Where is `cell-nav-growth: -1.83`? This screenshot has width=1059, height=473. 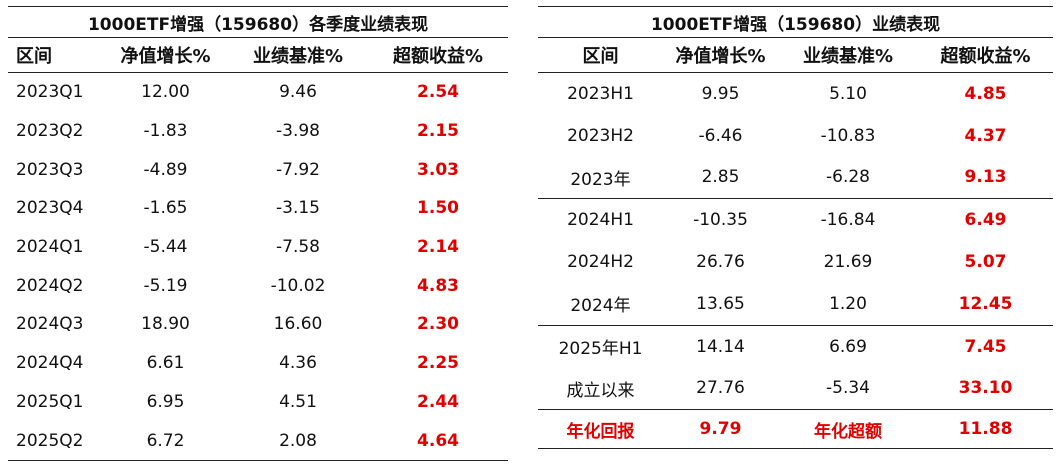
cell-nav-growth: -1.83 is located at coordinates (165, 131).